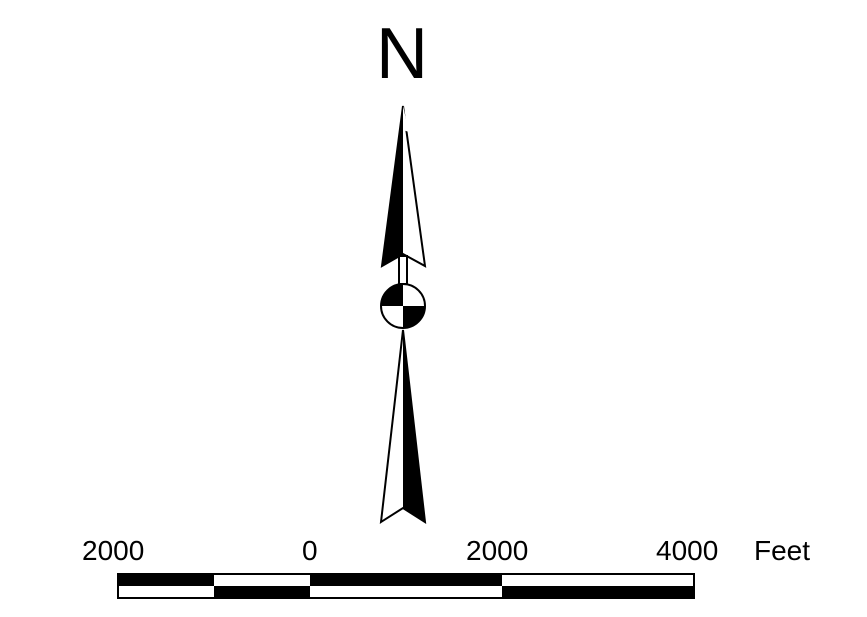 This screenshot has width=867, height=617. What do you see at coordinates (687, 550) in the screenshot?
I see `scale-tick-label: 4000` at bounding box center [687, 550].